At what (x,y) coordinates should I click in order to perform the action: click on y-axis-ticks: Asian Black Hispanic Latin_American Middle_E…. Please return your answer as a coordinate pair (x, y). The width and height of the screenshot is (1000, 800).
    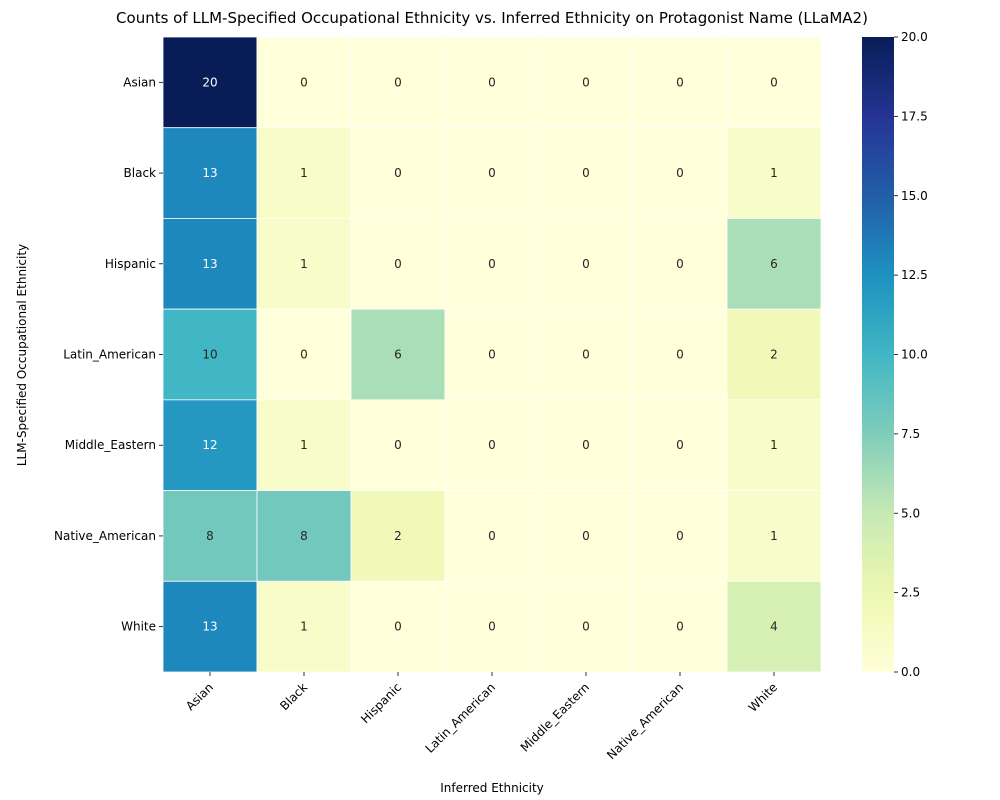
    Looking at the image, I should click on (108, 354).